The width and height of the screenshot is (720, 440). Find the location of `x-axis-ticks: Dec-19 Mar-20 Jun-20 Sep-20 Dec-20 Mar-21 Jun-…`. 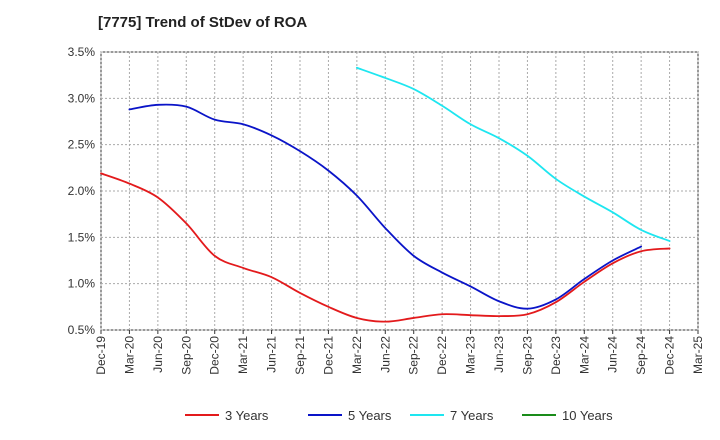

x-axis-ticks: Dec-19 Mar-20 Jun-20 Sep-20 Dec-20 Mar-21 Jun-… is located at coordinates (399, 355).